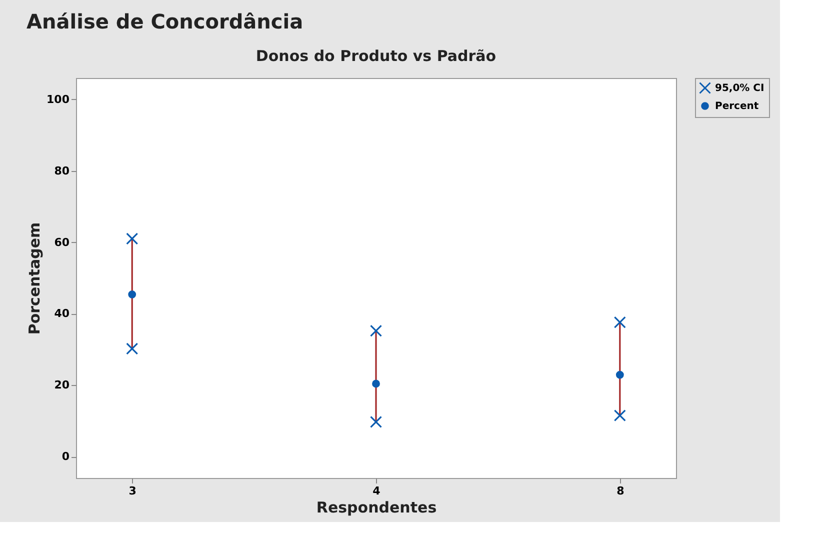 The width and height of the screenshot is (822, 549). What do you see at coordinates (165, 22) in the screenshot?
I see `chart-title: Análise de Concordância` at bounding box center [165, 22].